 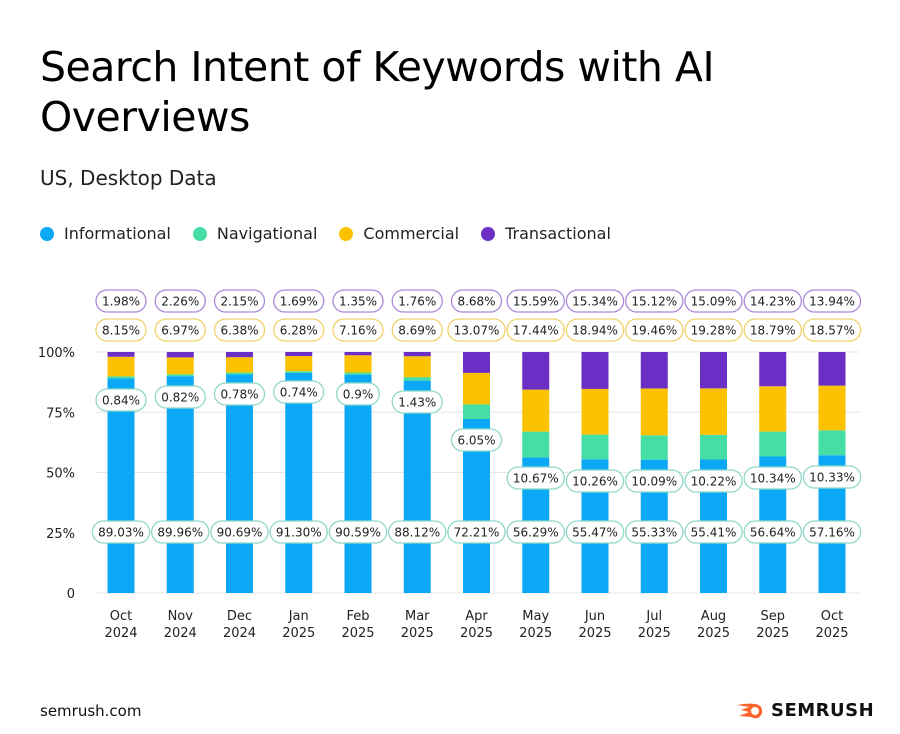 What do you see at coordinates (713, 616) in the screenshot?
I see `x-tick-label: Aug` at bounding box center [713, 616].